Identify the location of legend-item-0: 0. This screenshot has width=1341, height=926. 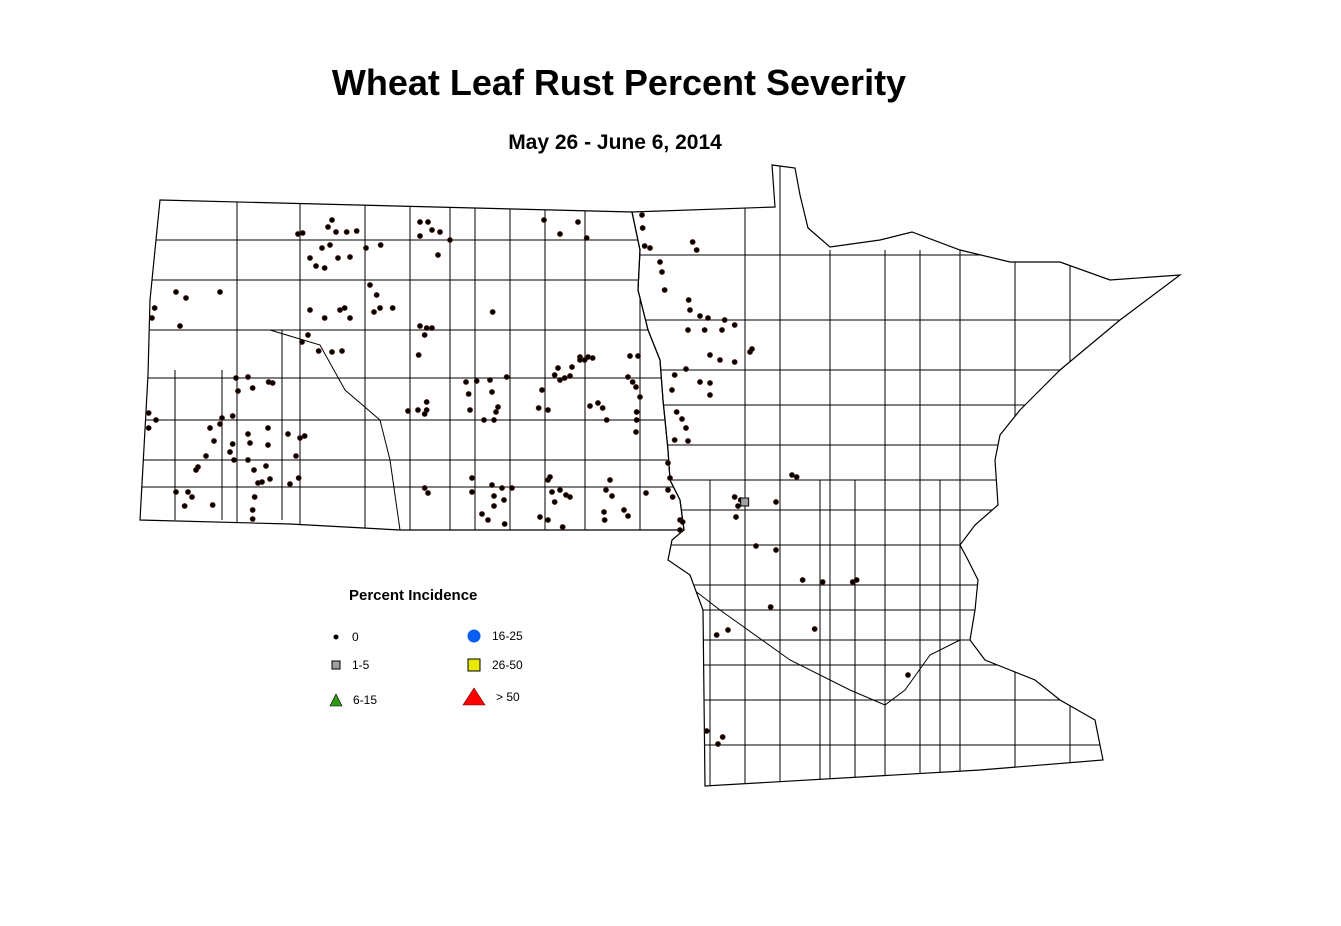
(344, 637).